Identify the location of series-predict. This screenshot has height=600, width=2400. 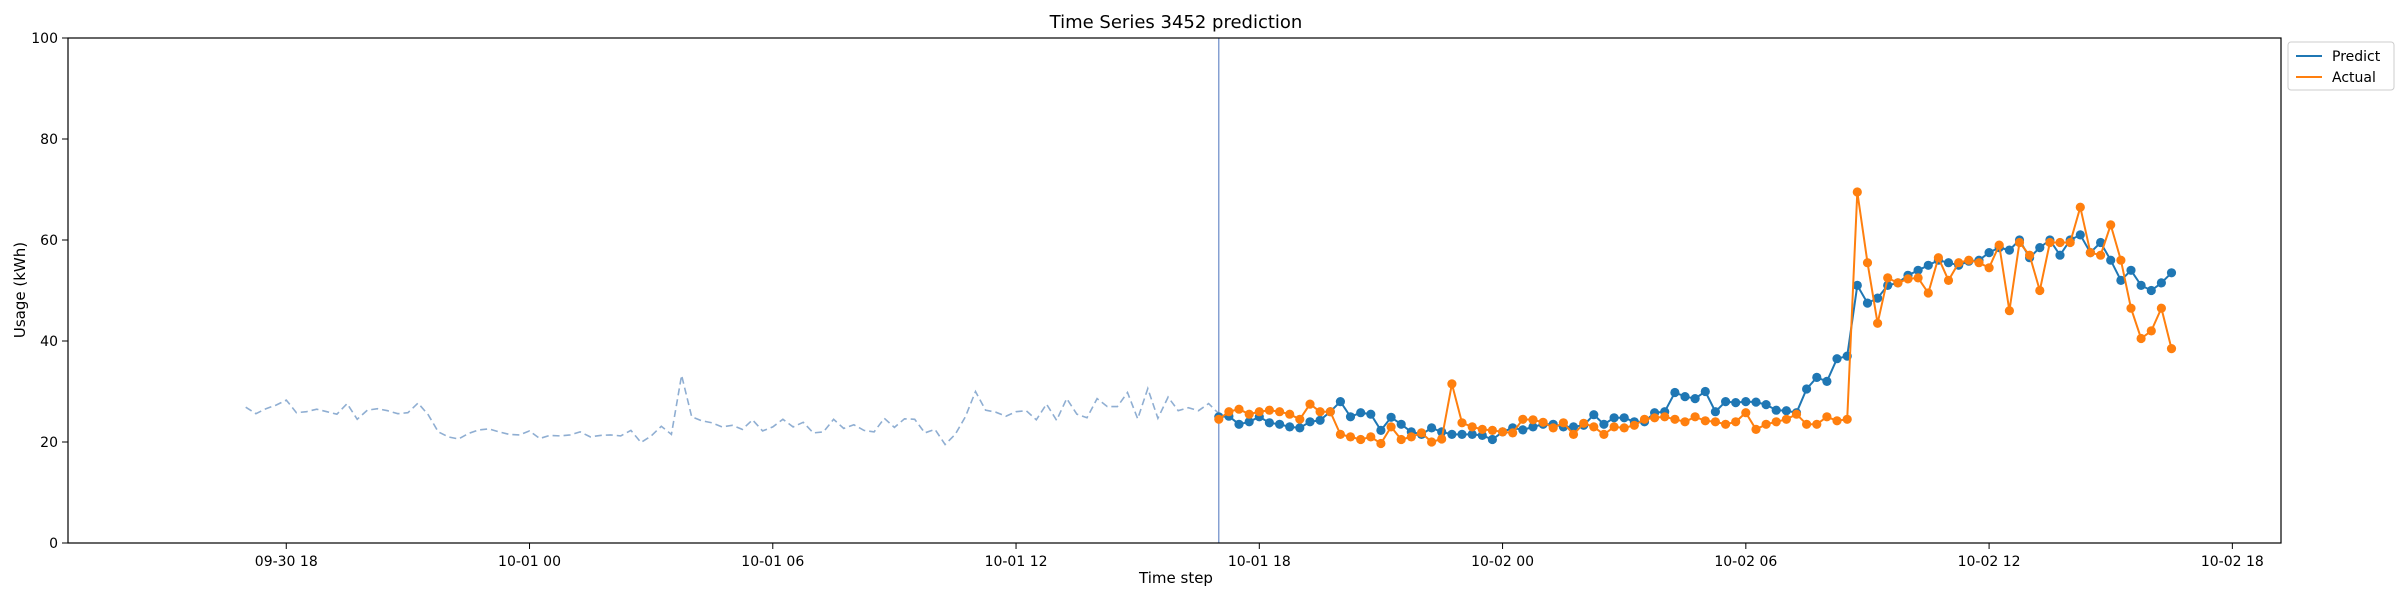
(1695, 337).